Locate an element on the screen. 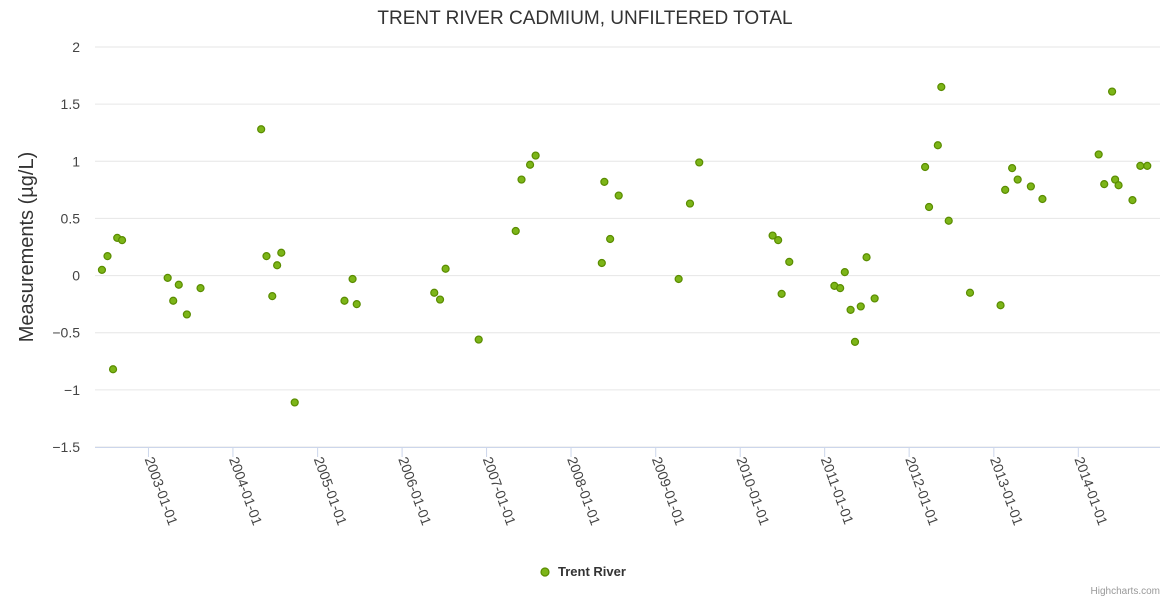  x-tick-label: 2011-01-01 is located at coordinates (837, 491).